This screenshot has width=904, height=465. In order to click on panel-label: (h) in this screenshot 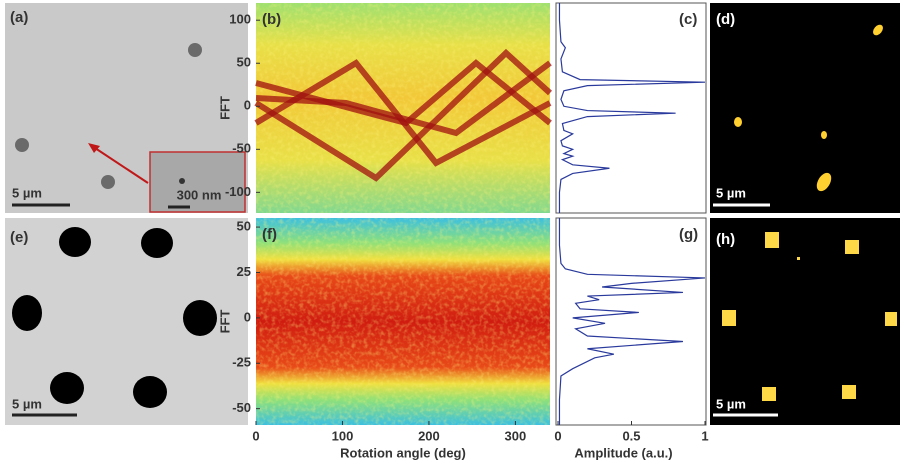, I will do `click(725, 239)`.